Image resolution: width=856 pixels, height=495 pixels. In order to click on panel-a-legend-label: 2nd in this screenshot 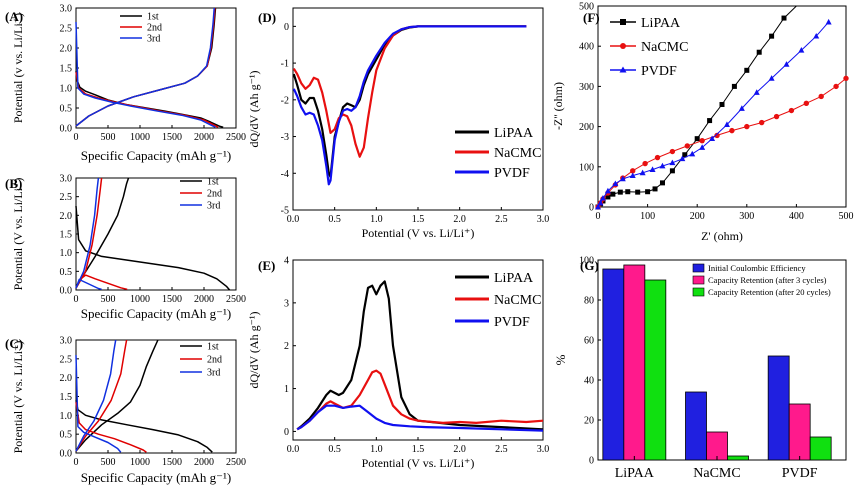, I will do `click(154, 28)`.